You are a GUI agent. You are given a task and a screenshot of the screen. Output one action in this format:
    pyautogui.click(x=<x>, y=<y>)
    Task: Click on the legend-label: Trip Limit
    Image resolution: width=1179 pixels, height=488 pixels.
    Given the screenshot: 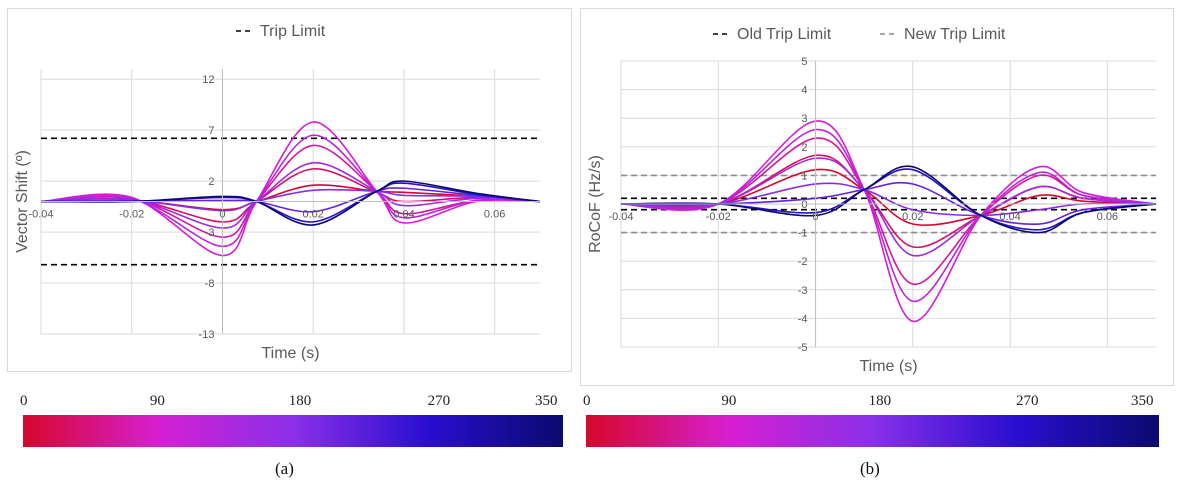 What is the action you would take?
    pyautogui.click(x=293, y=31)
    